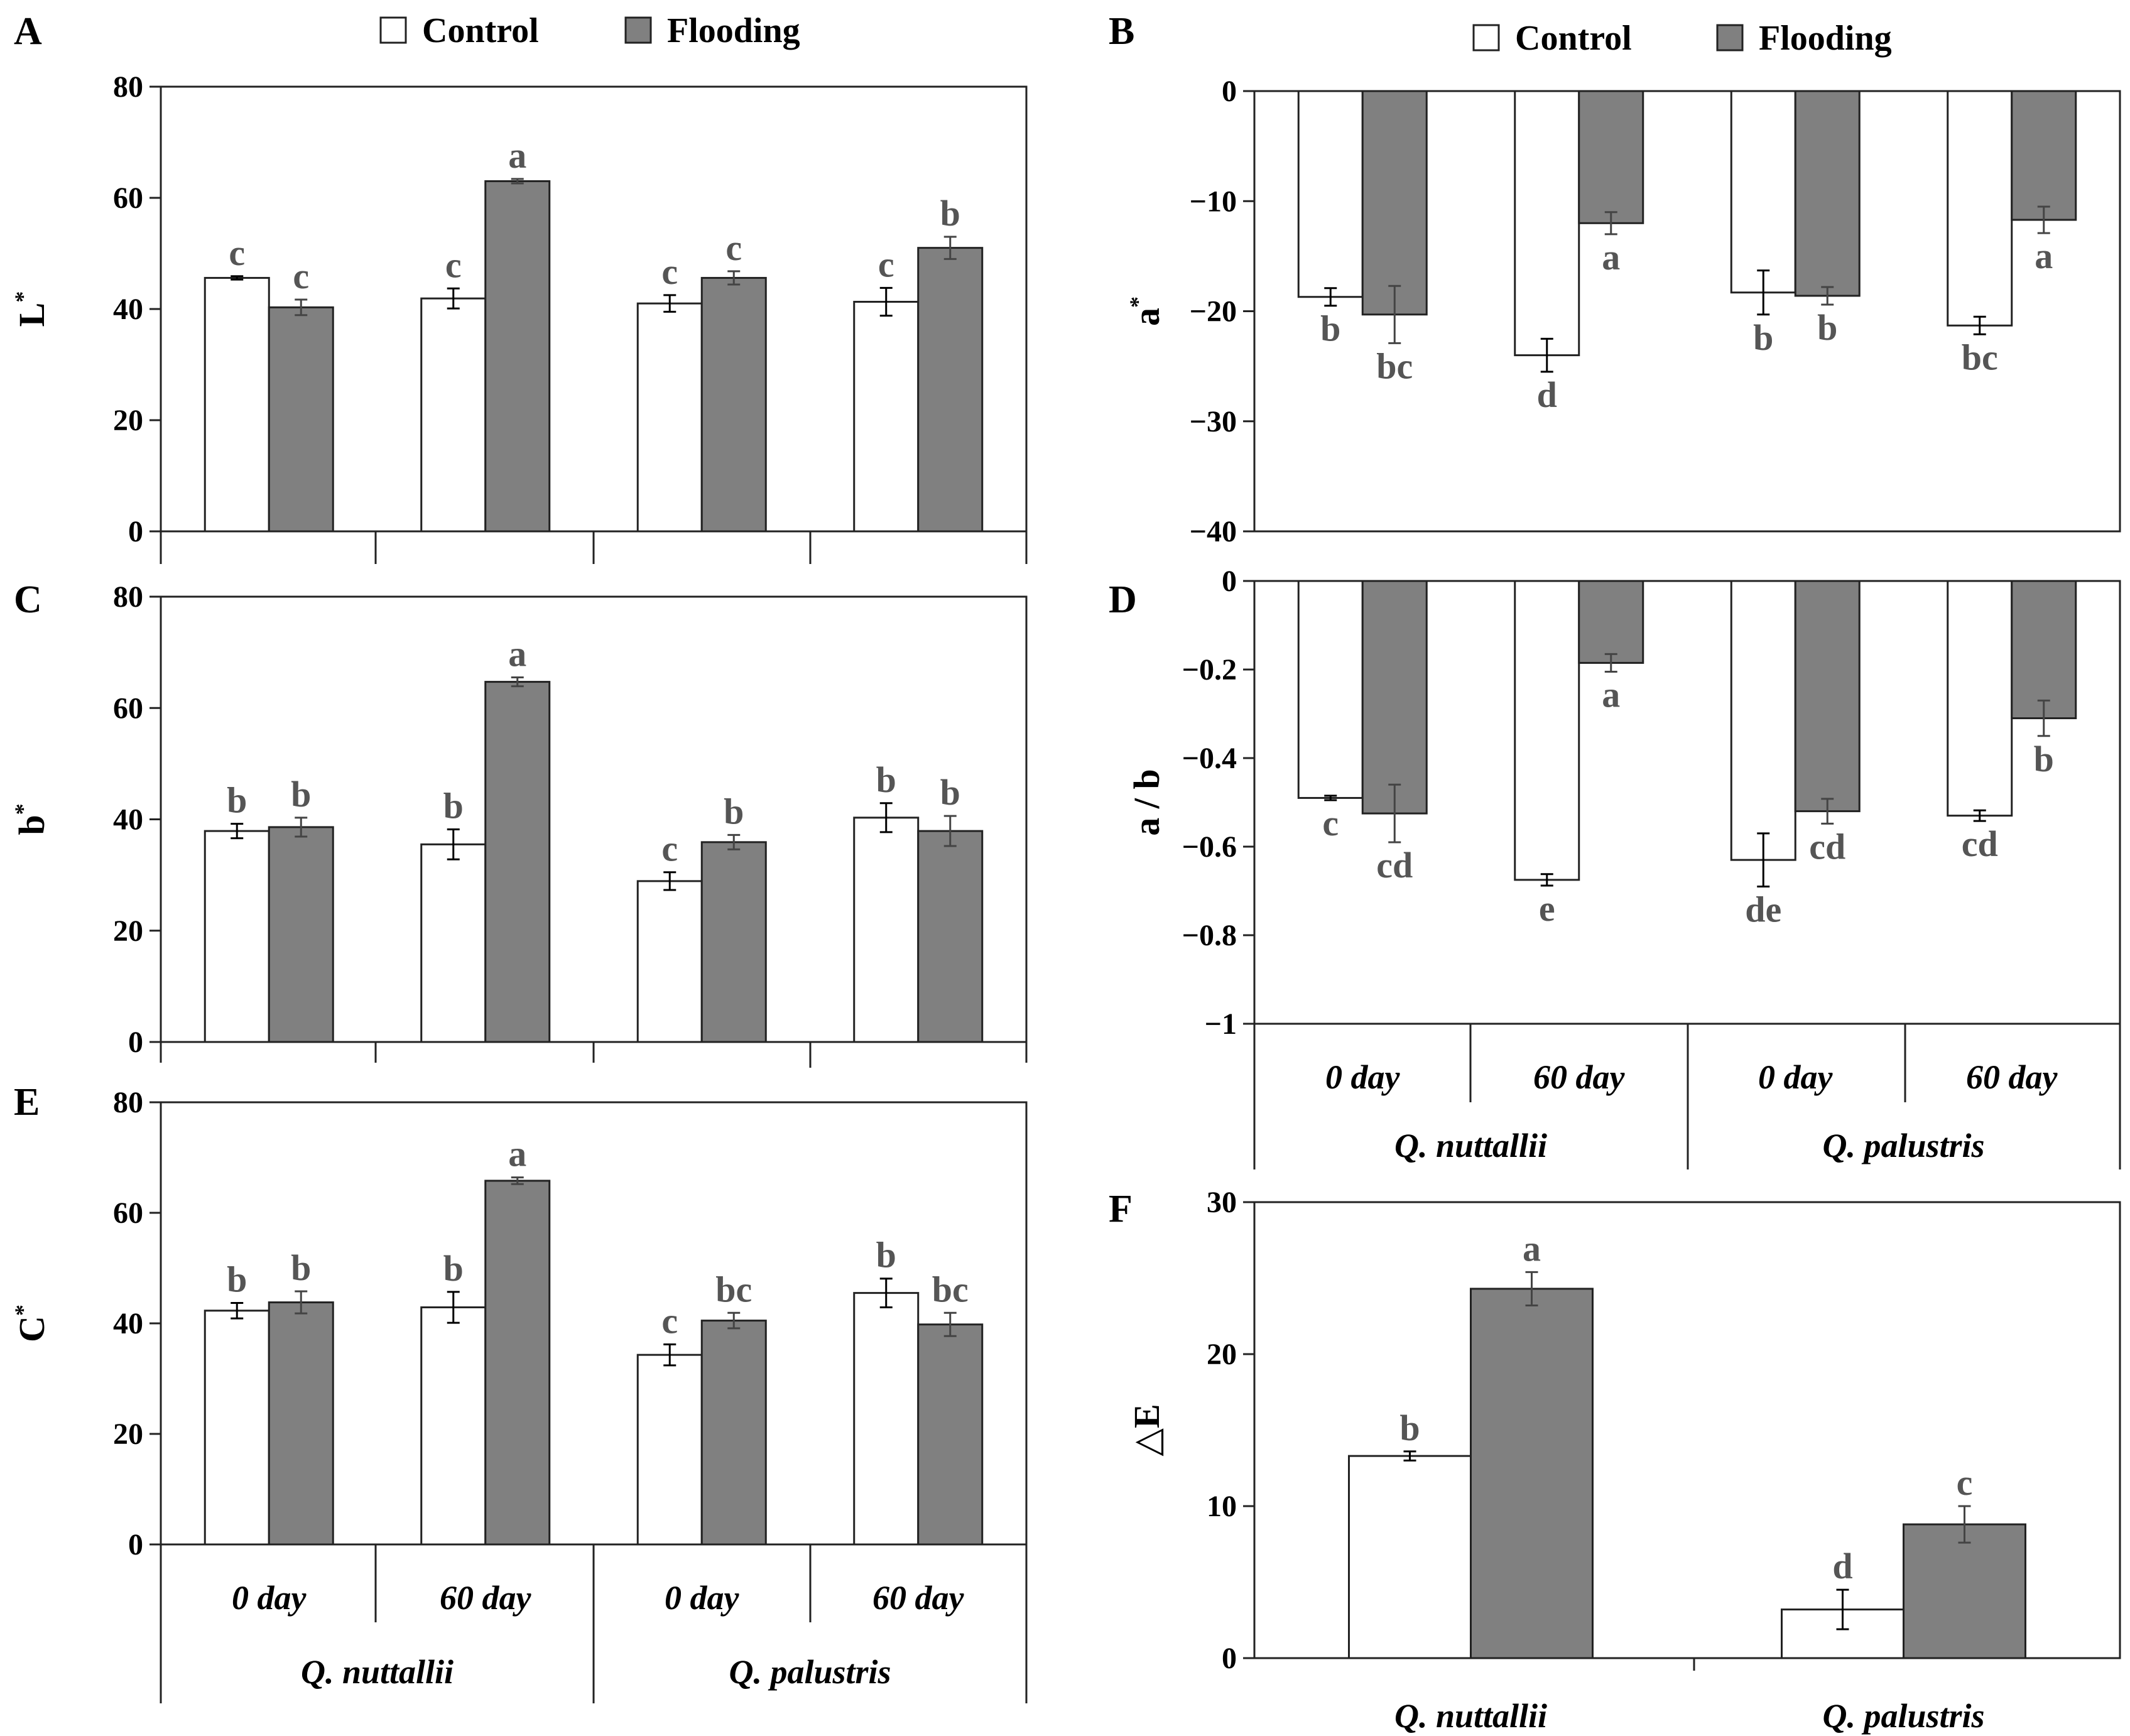 This screenshot has height=1736, width=2130. What do you see at coordinates (28, 32) in the screenshot?
I see `panel-label-a: A` at bounding box center [28, 32].